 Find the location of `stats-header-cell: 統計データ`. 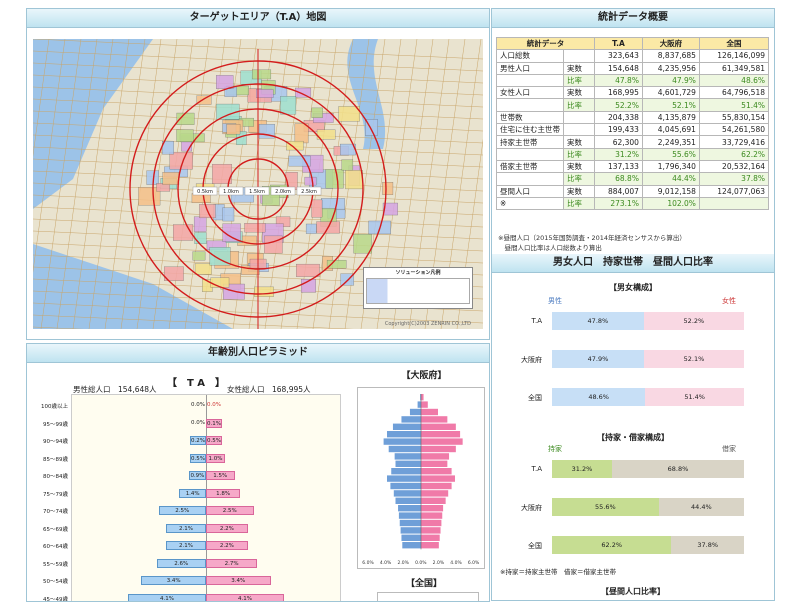

stats-header-cell: 統計データ is located at coordinates (546, 44).